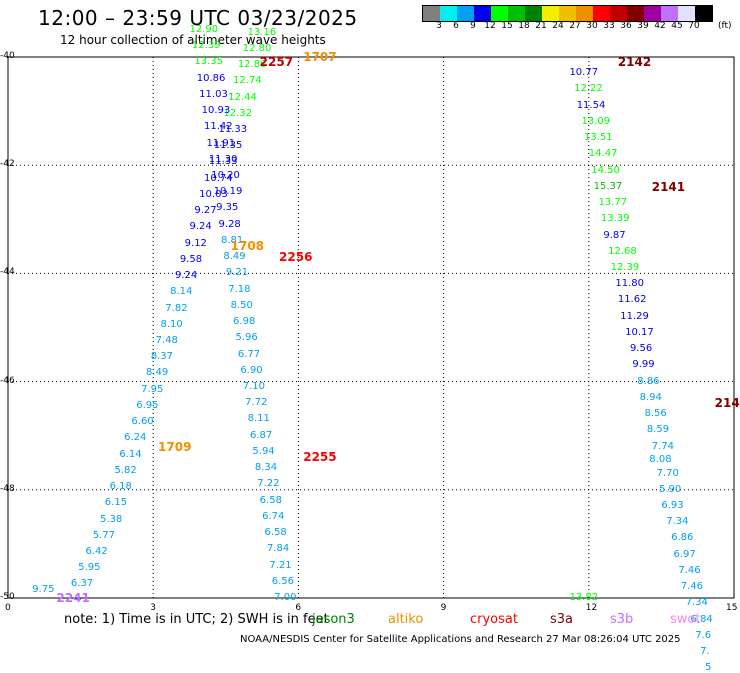 The image size is (740, 673). What do you see at coordinates (247, 81) in the screenshot?
I see `wave-height-value: 12.74` at bounding box center [247, 81].